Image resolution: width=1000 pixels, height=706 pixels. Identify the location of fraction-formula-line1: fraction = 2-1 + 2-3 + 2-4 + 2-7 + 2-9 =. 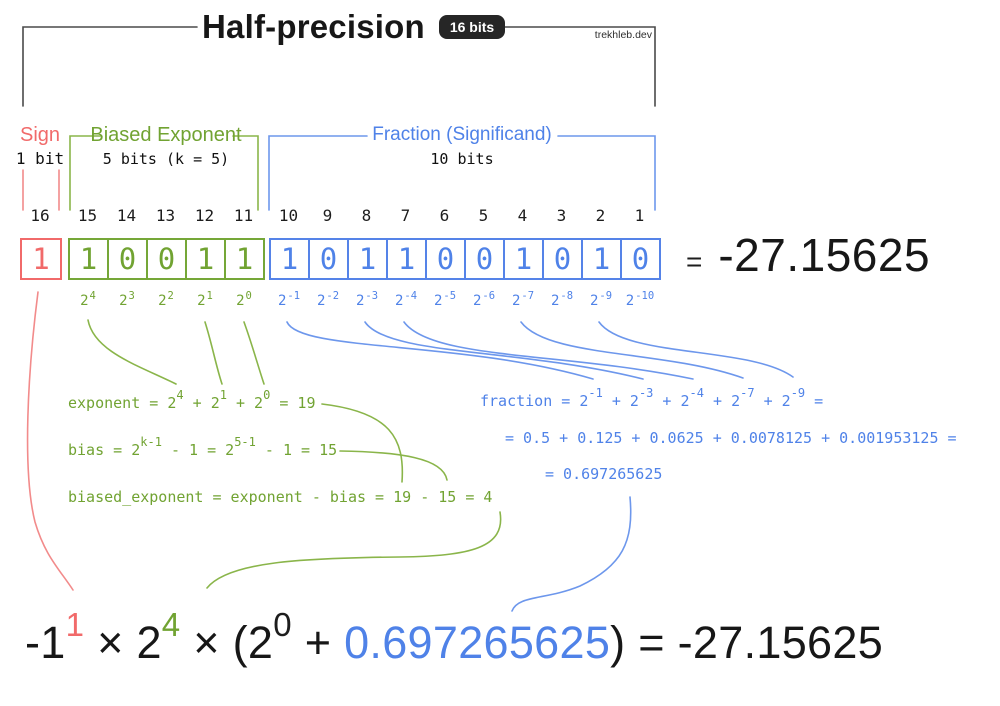
(651, 398).